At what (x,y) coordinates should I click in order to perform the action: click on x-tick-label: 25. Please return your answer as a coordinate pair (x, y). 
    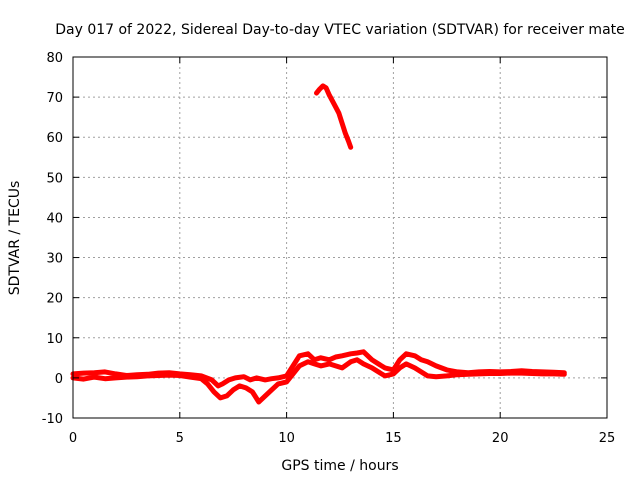
    Looking at the image, I should click on (607, 438).